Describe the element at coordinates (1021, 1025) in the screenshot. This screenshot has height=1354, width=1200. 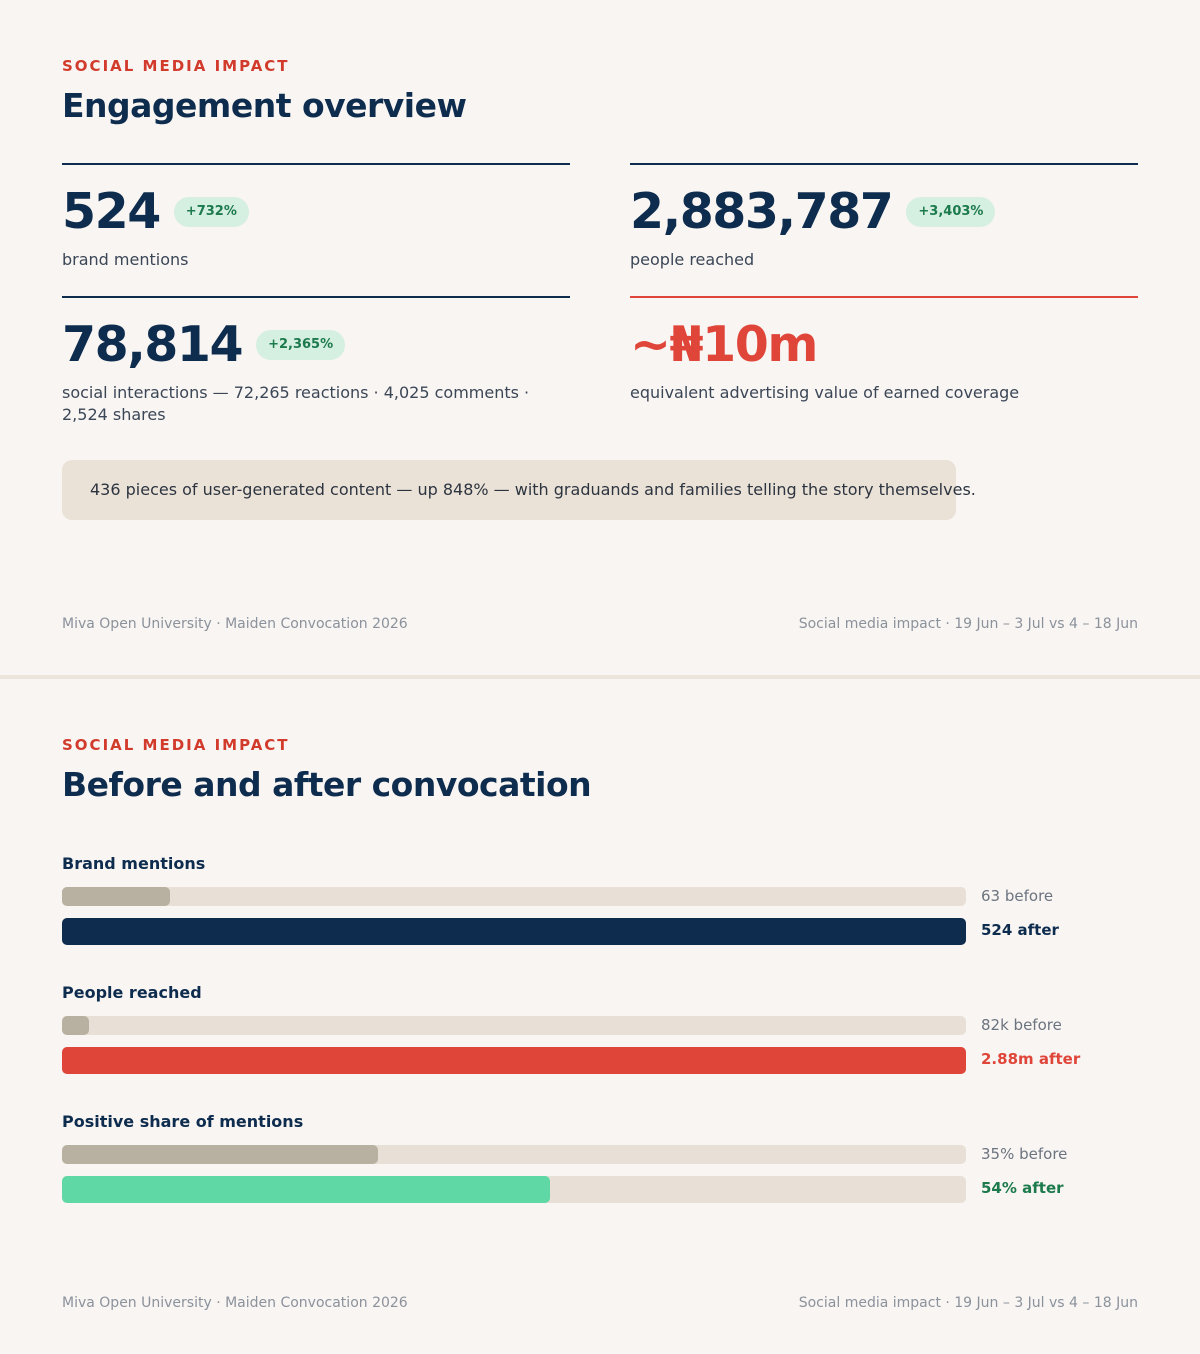
I see `before-value-label: 82k before` at that location.